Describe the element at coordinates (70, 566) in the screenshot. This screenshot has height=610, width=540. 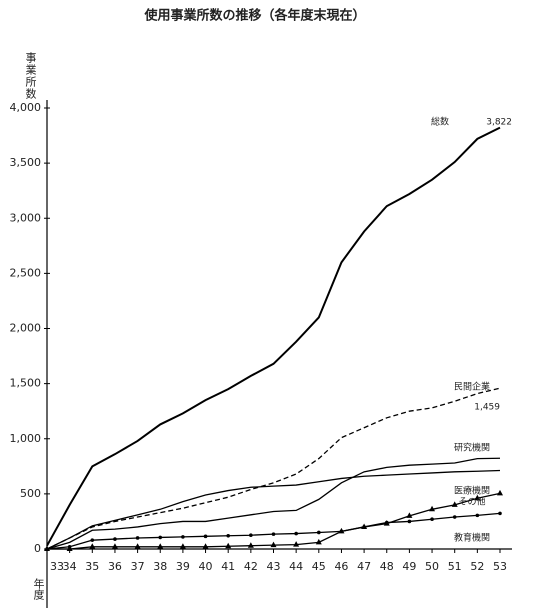
I see `x-tick-label: 34` at that location.